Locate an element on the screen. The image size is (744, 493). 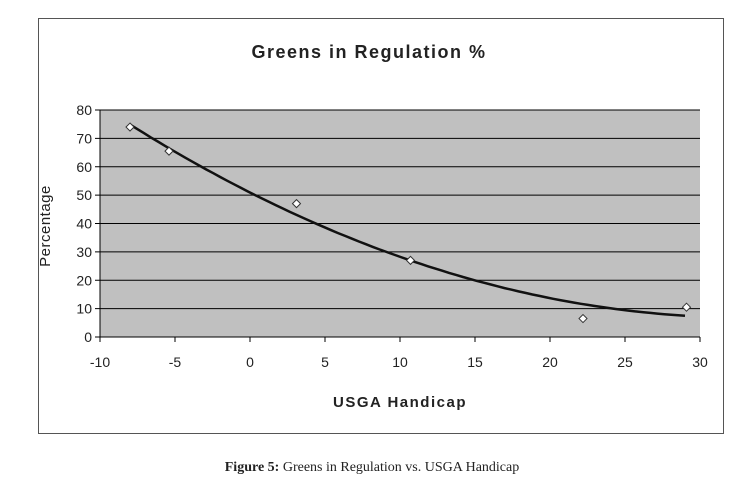
x-axis-label: USGA Handicap is located at coordinates (400, 402).